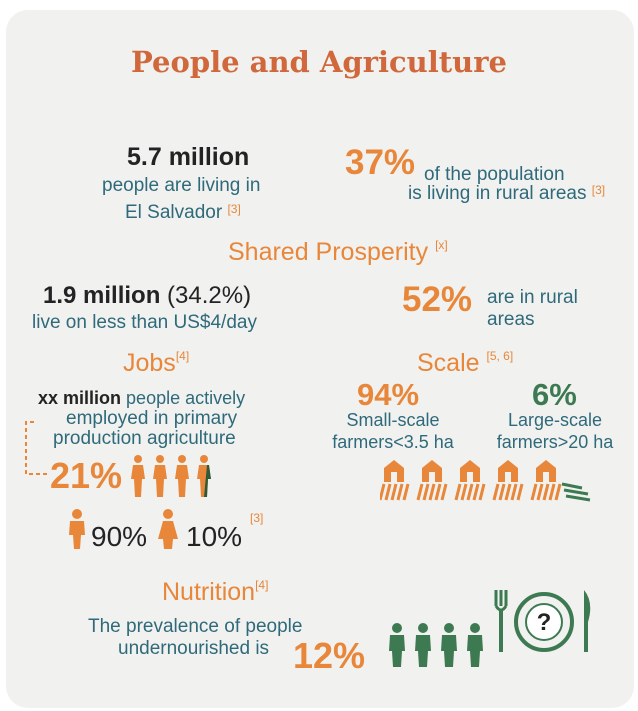 The width and height of the screenshot is (638, 711). I want to click on plate-icon-group, so click(542, 621).